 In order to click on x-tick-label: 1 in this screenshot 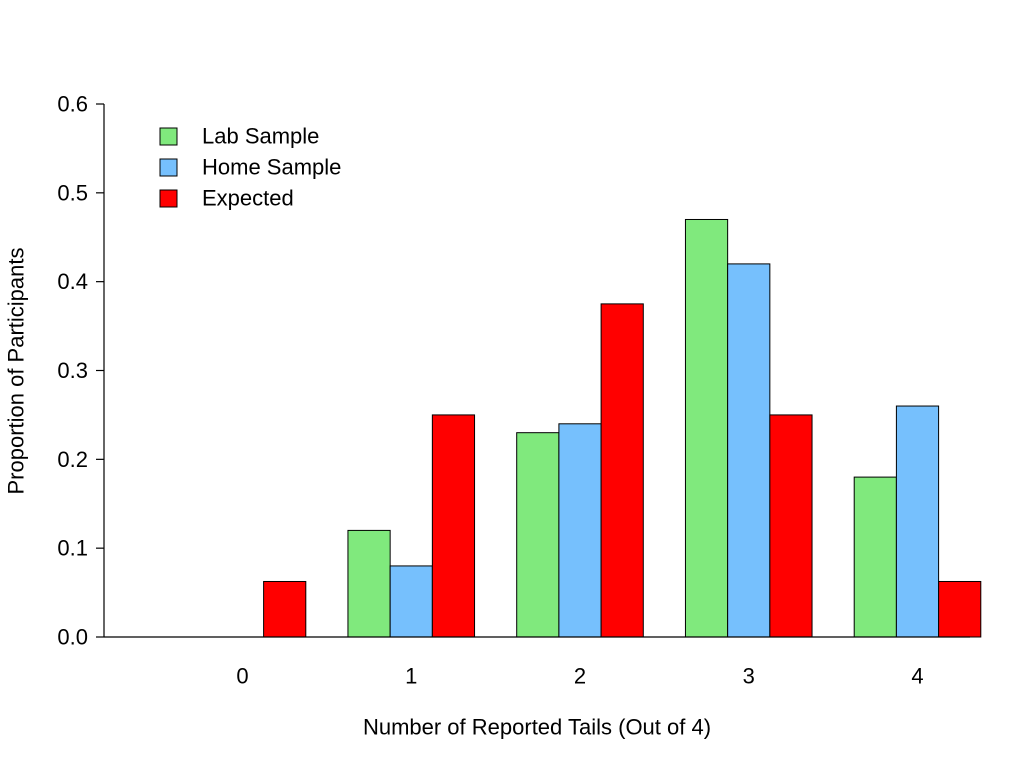, I will do `click(411, 676)`.